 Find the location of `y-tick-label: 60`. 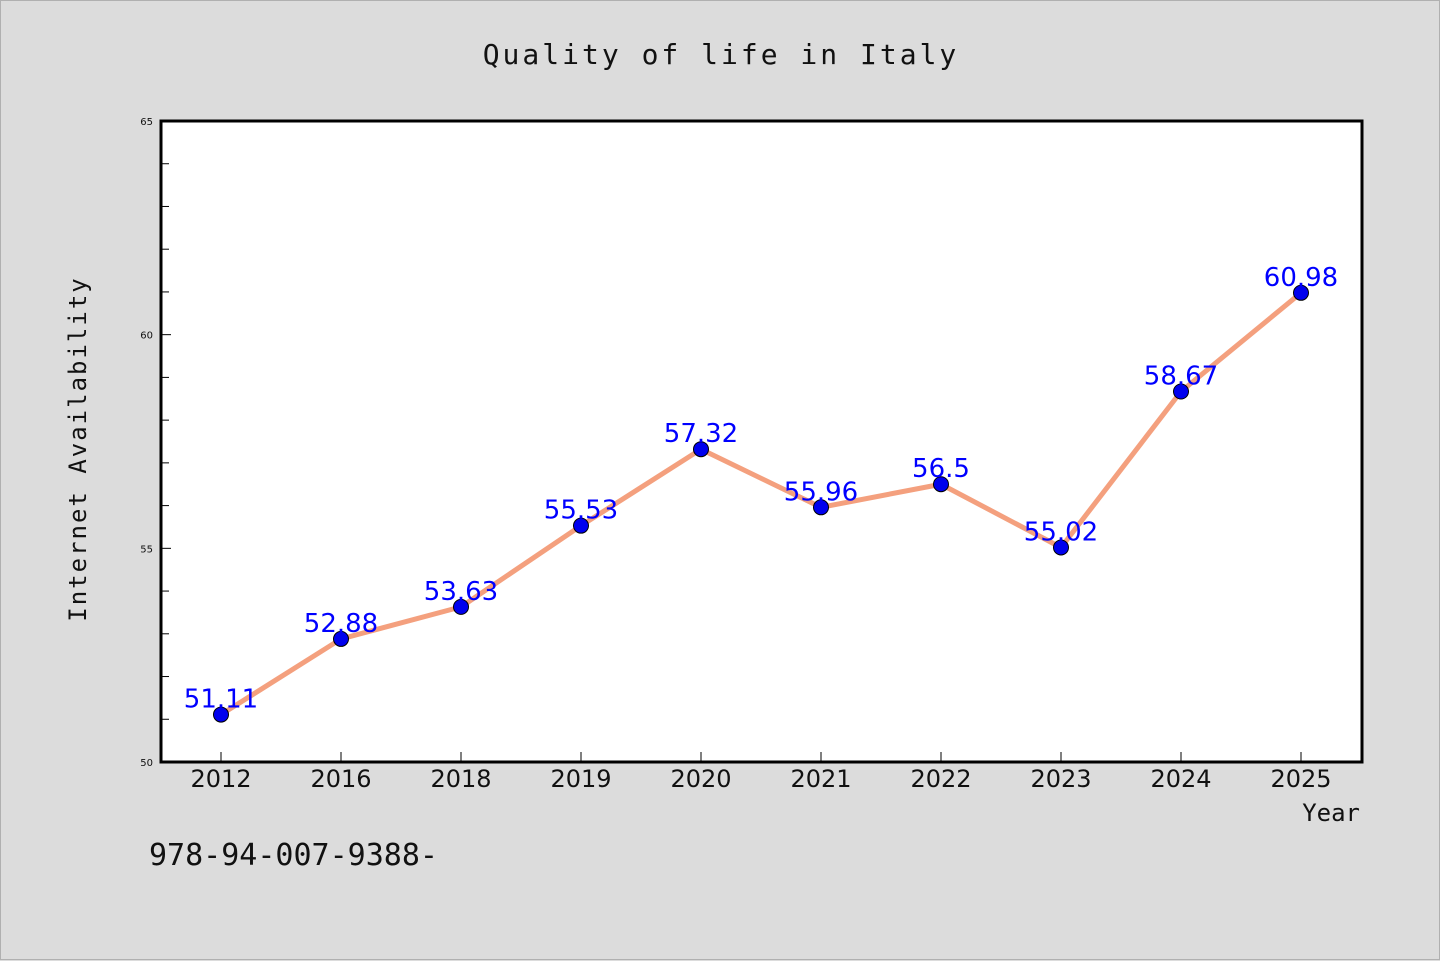

y-tick-label: 60 is located at coordinates (146, 336).